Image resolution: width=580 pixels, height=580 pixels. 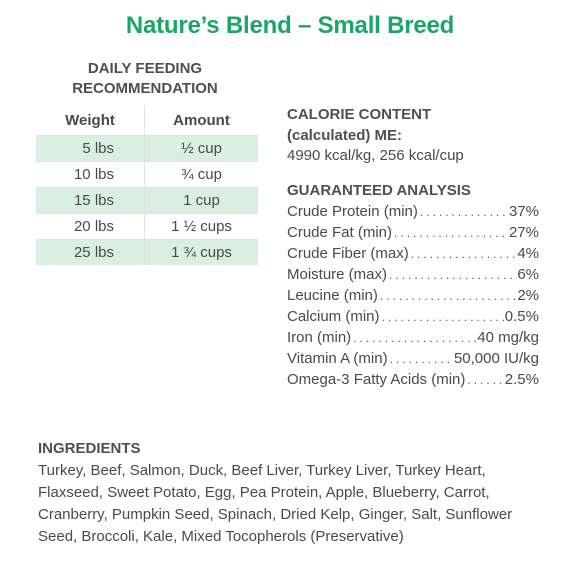 What do you see at coordinates (333, 316) in the screenshot?
I see `analysis-label: Calcium (min)` at bounding box center [333, 316].